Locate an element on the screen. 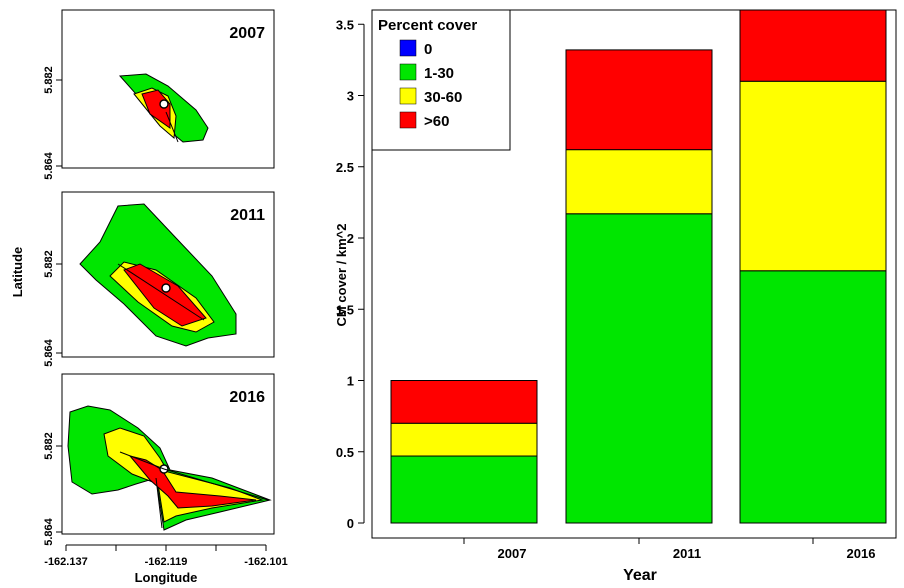 The image size is (904, 588). x-axis: 2007 2011 2016 is located at coordinates (669, 549).